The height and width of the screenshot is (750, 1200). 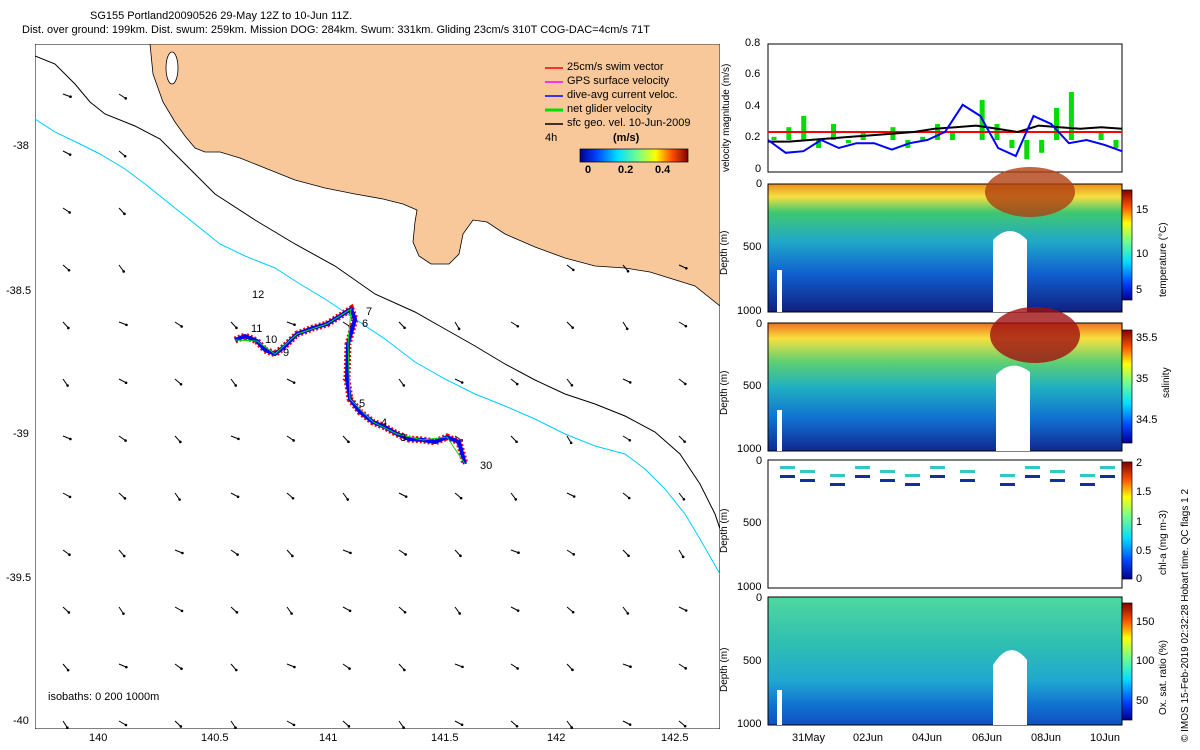 I want to click on time-xtick: 02Jun, so click(x=868, y=738).